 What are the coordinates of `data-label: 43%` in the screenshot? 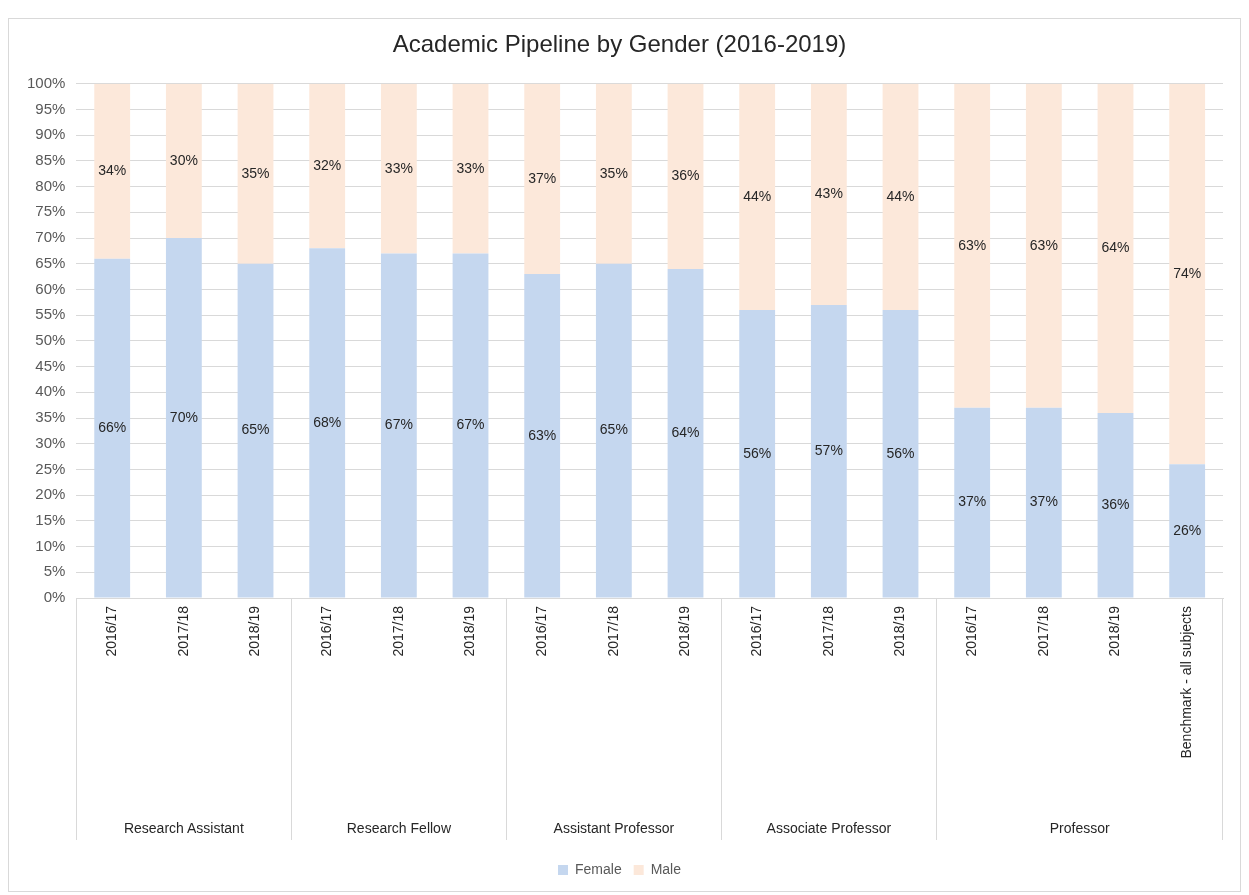 It's located at (828, 193).